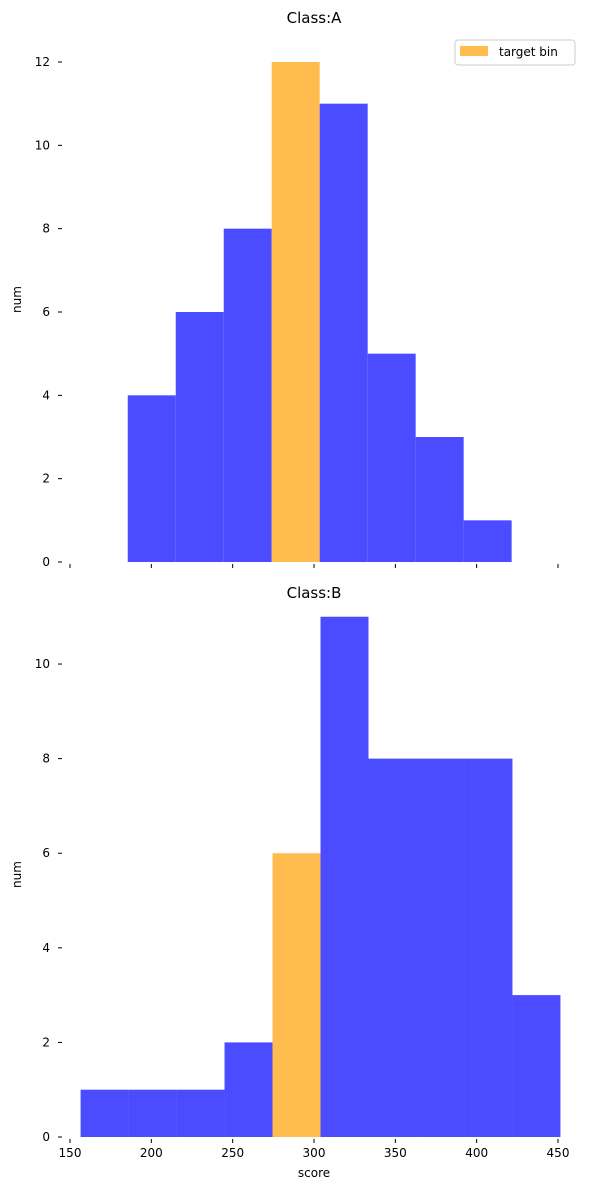 The height and width of the screenshot is (1190, 590). What do you see at coordinates (558, 1153) in the screenshot?
I see `x-tick-label: 450` at bounding box center [558, 1153].